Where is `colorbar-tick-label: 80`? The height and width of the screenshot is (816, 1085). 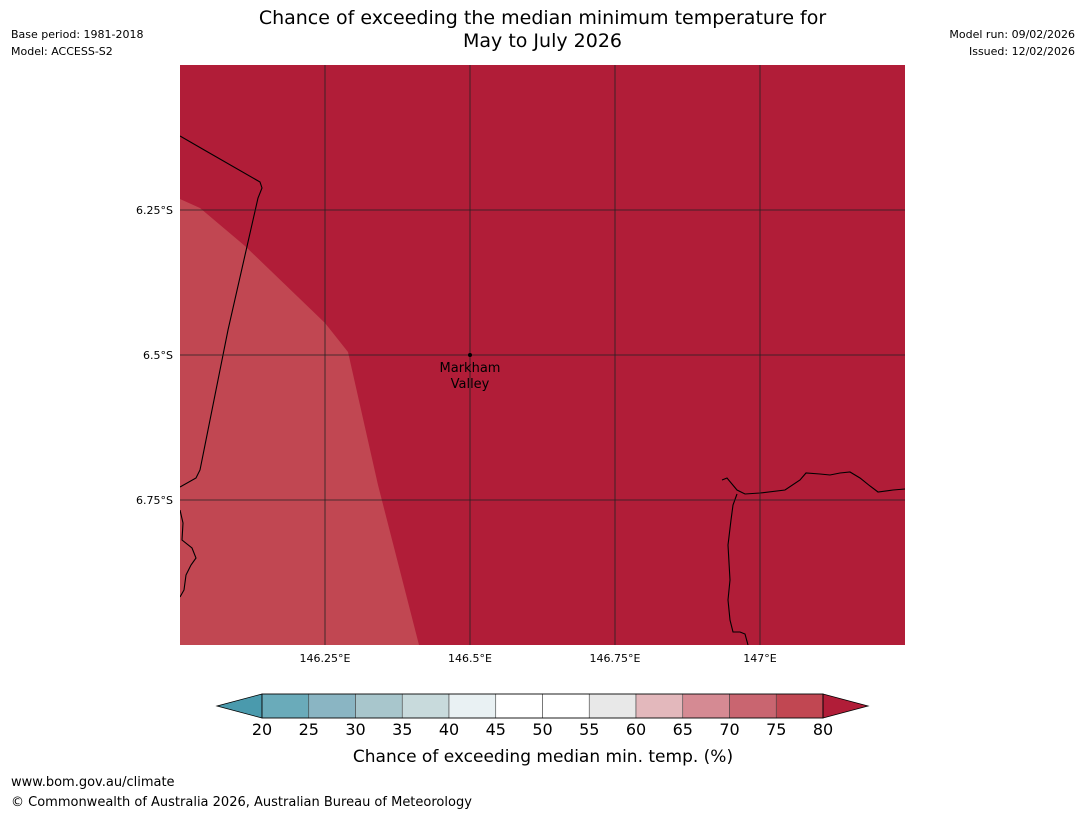 colorbar-tick-label: 80 is located at coordinates (823, 729).